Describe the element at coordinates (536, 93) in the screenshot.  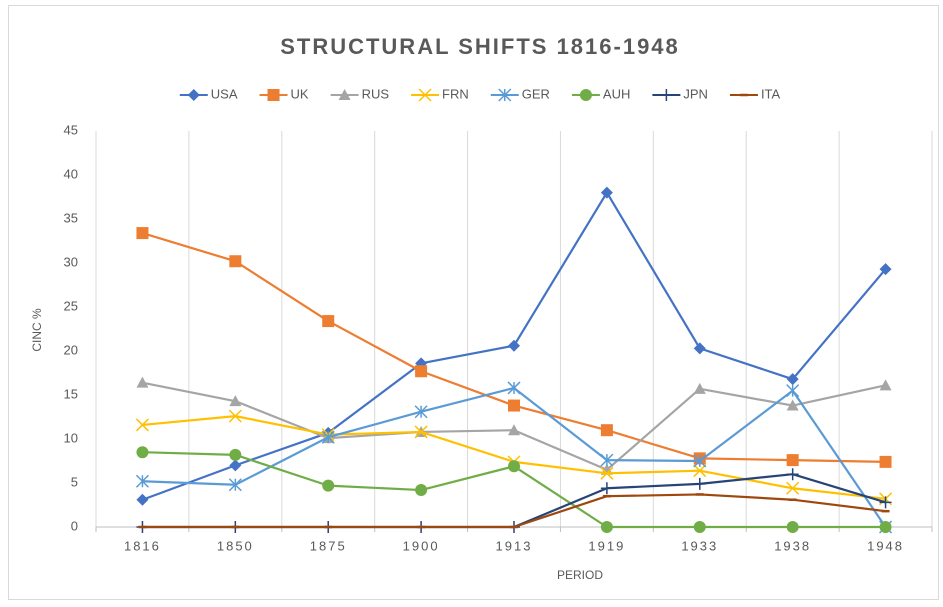
I see `legend-label: GER` at that location.